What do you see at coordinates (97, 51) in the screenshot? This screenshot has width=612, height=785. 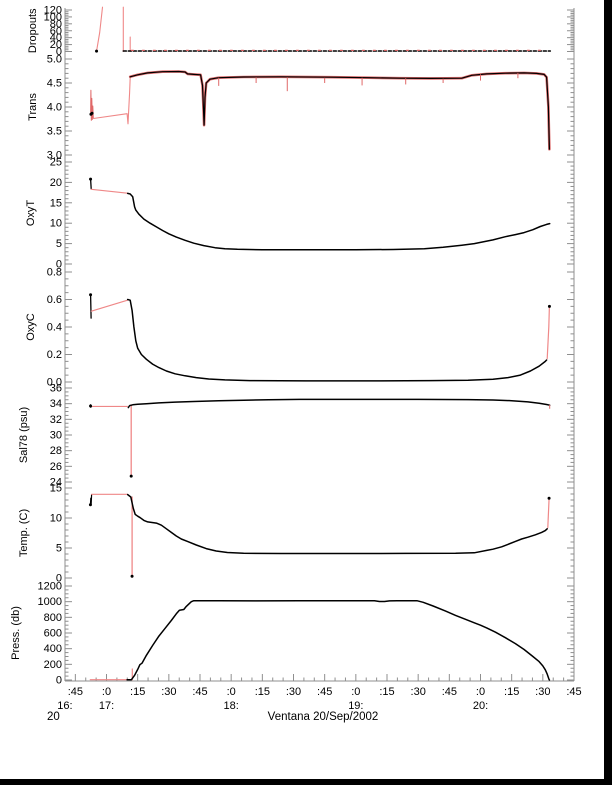 I see `series-dropouts-marker-dot` at bounding box center [97, 51].